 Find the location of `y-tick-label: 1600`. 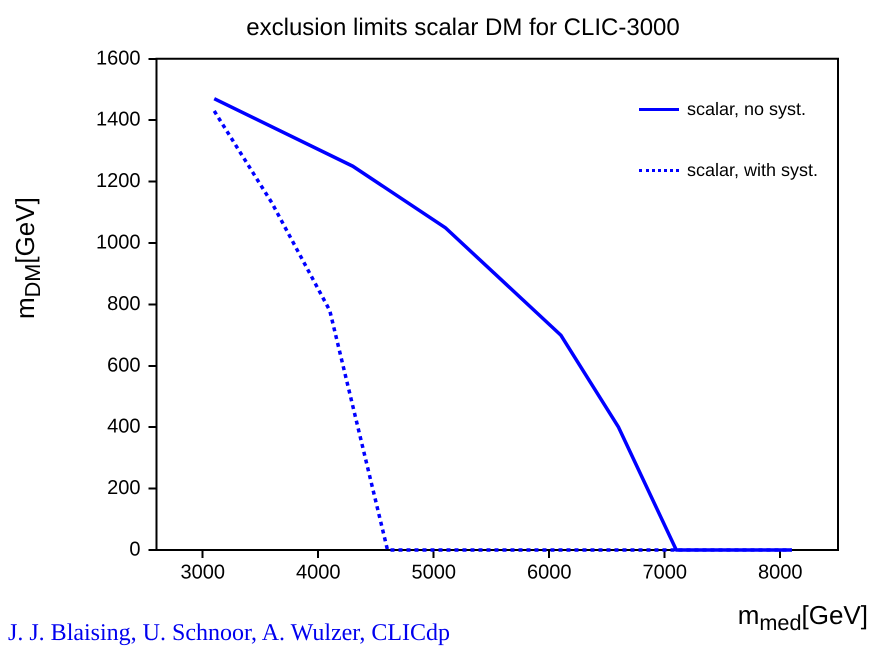

y-tick-label: 1600 is located at coordinates (118, 58).